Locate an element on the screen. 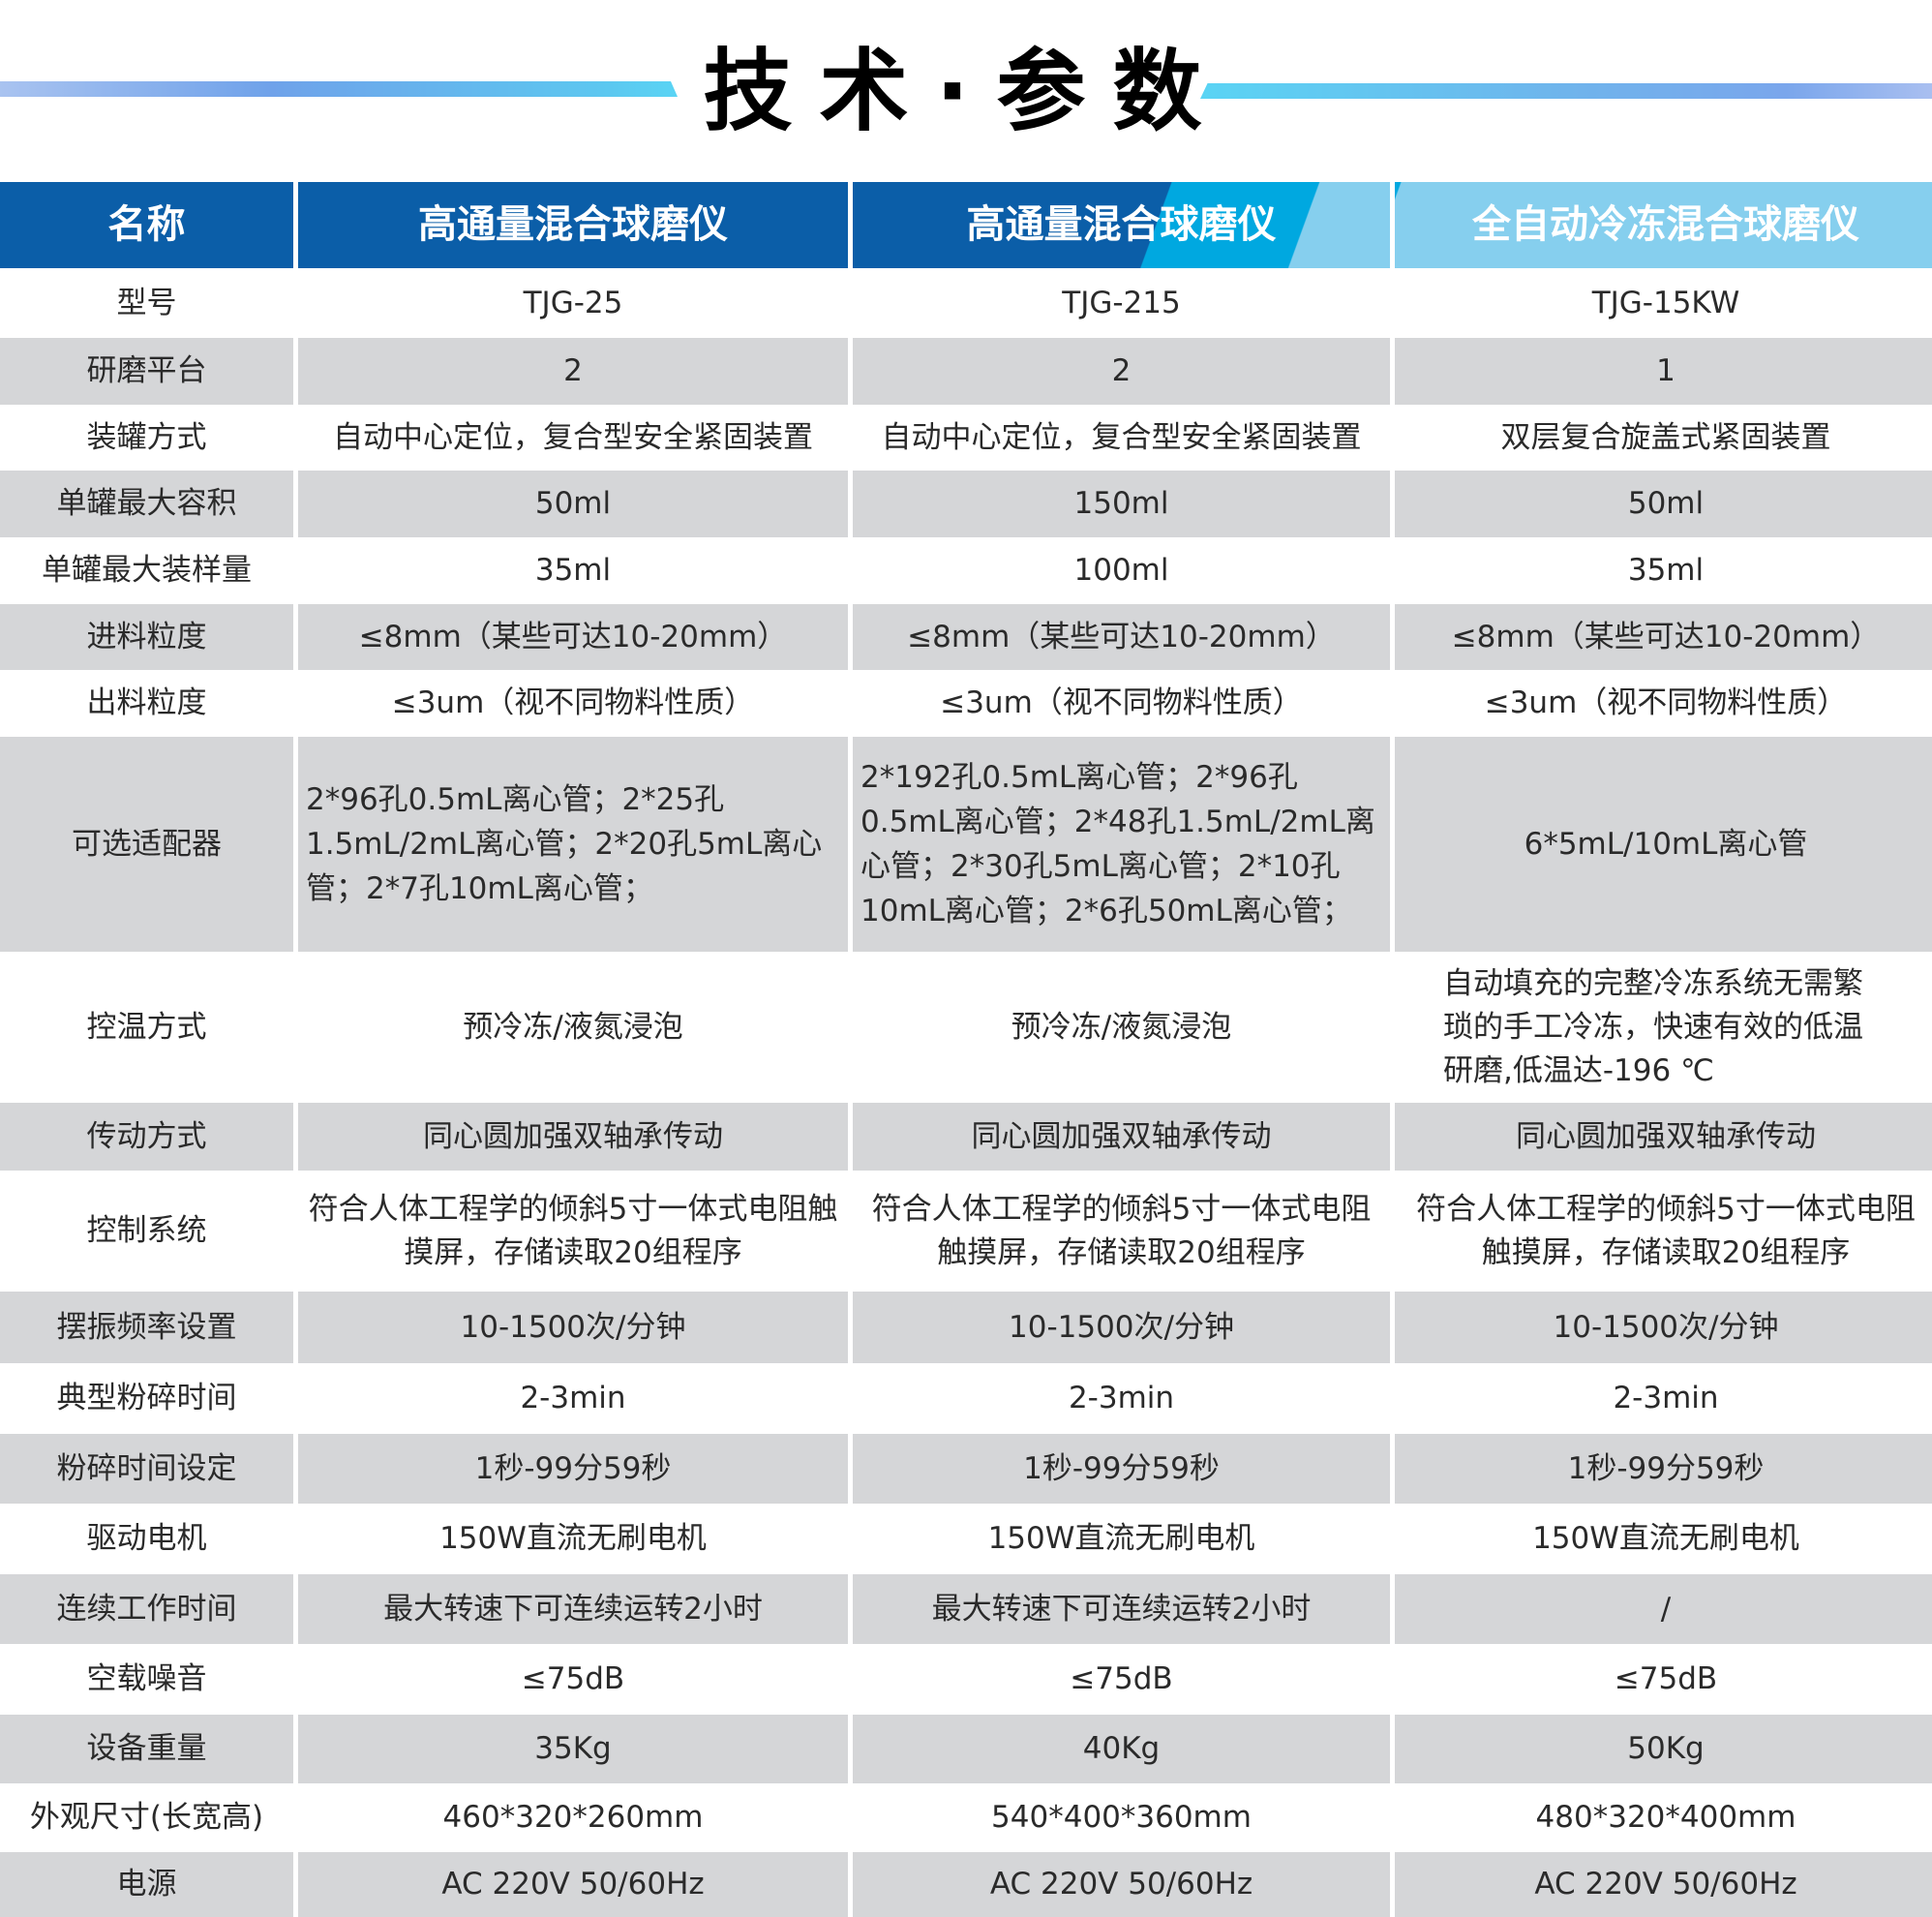  table-cell: 1 is located at coordinates (1663, 371).